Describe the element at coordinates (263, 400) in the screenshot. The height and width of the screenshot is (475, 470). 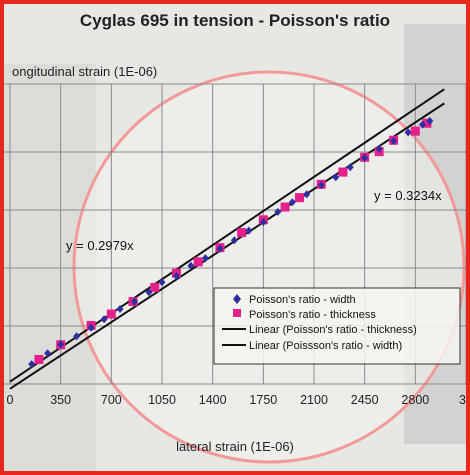
I see `x-tick-label: 1750` at that location.